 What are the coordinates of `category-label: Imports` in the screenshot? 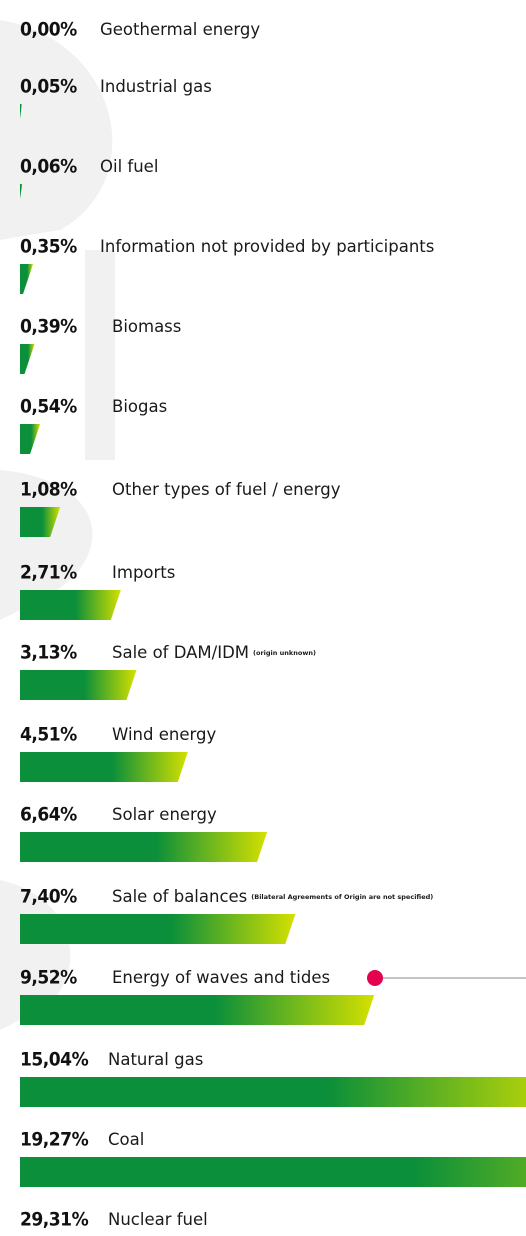 It's located at (143, 572).